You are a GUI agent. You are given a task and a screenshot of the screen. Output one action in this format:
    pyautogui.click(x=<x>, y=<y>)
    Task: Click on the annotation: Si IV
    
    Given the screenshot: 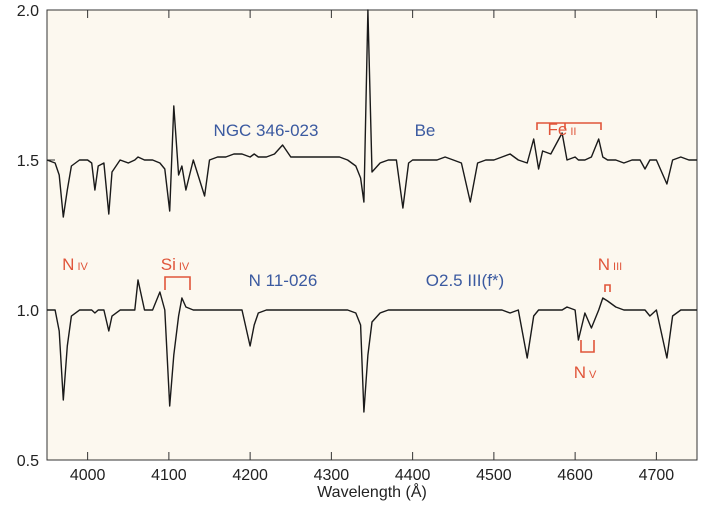 What is the action you would take?
    pyautogui.click(x=175, y=264)
    